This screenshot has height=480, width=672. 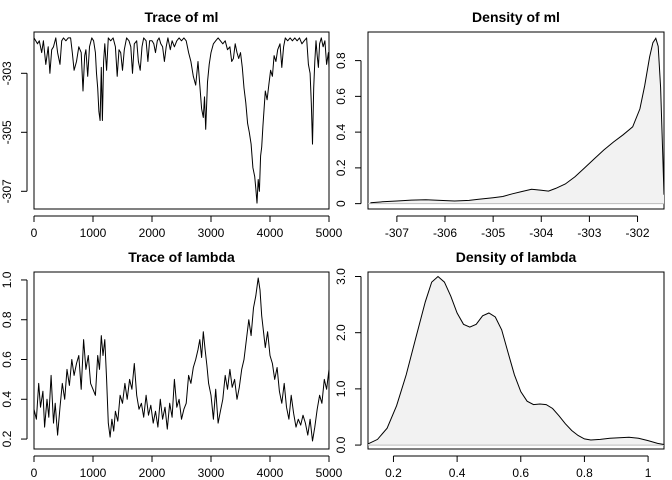 What do you see at coordinates (341, 276) in the screenshot?
I see `density-lambda-y-tick-label: 3.0` at bounding box center [341, 276].